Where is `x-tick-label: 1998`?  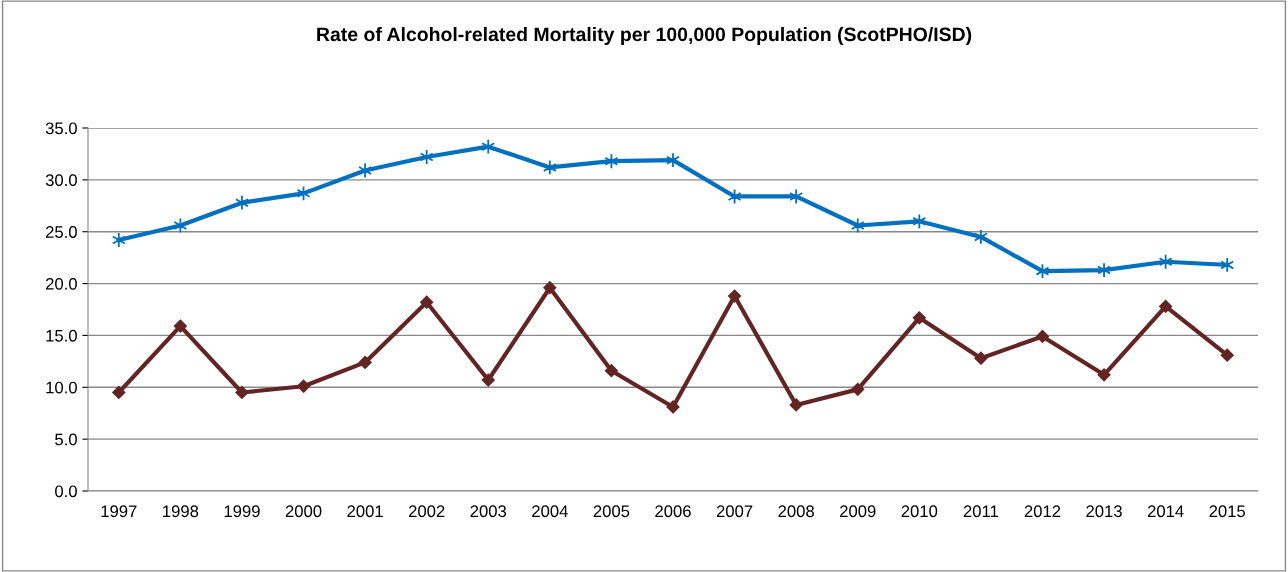
x-tick-label: 1998 is located at coordinates (181, 511).